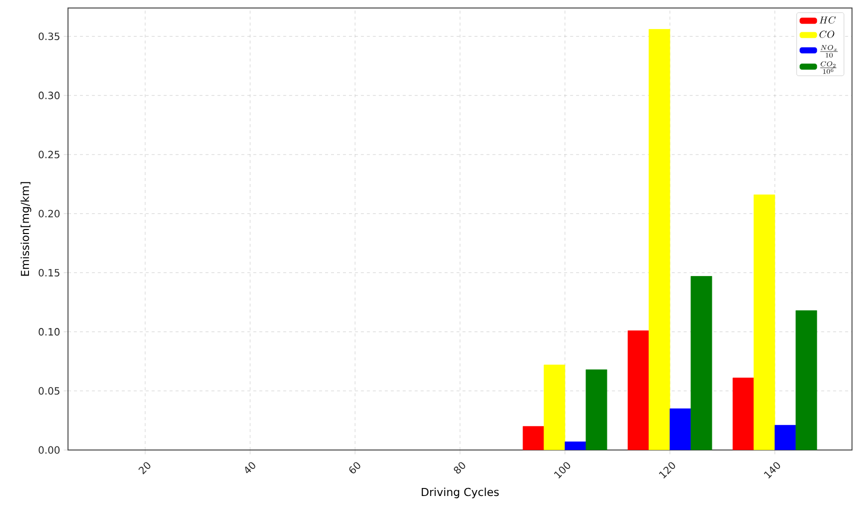 The width and height of the screenshot is (854, 506). Describe the element at coordinates (460, 468) in the screenshot. I see `x-tick-label: 80` at that location.